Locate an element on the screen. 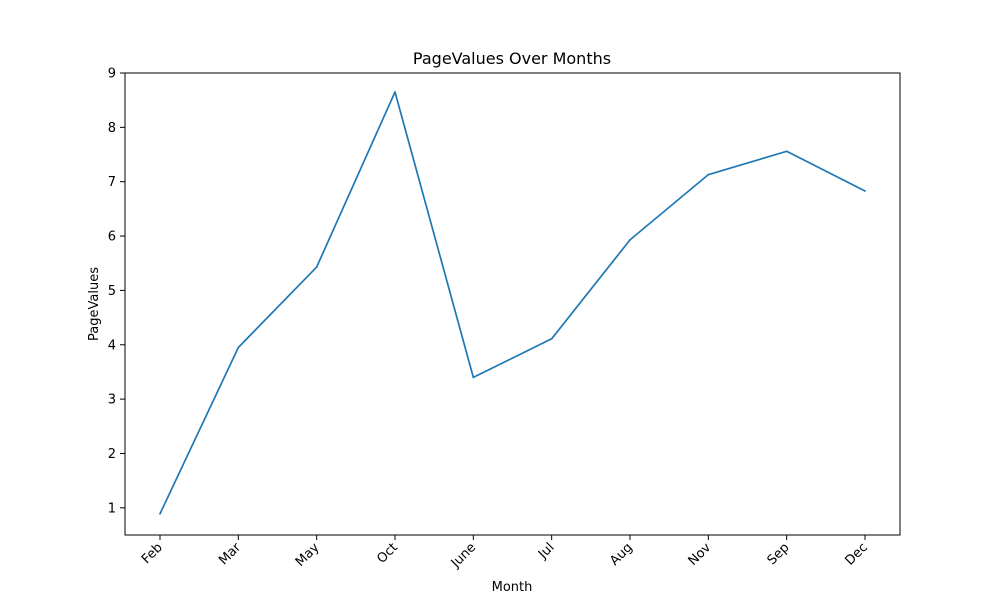  y-tick-label: 6 is located at coordinates (112, 237).